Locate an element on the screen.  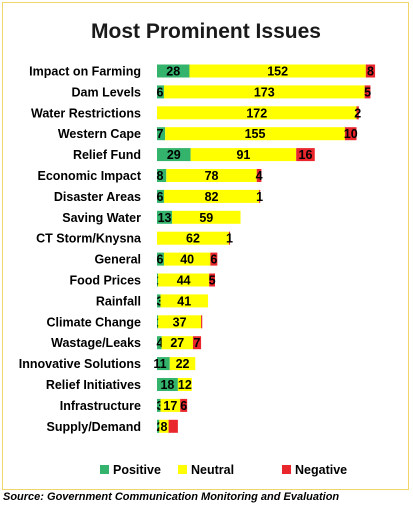
category-label: Climate Change is located at coordinates (94, 322).